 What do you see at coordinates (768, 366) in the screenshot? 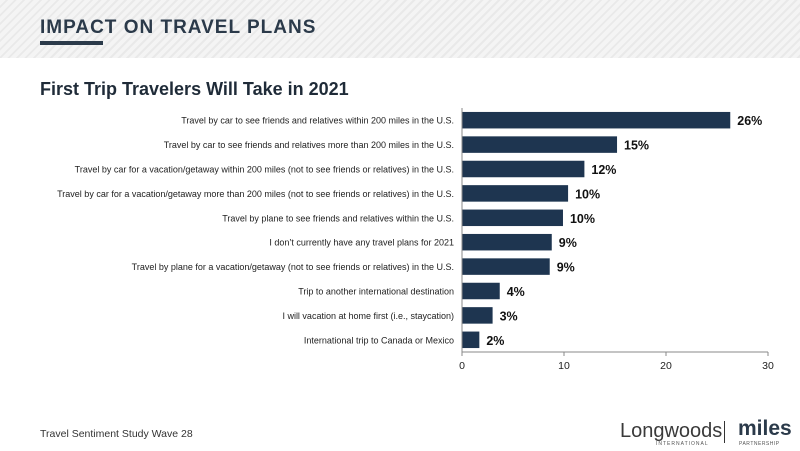
I see `x-tick-label: 30` at bounding box center [768, 366].